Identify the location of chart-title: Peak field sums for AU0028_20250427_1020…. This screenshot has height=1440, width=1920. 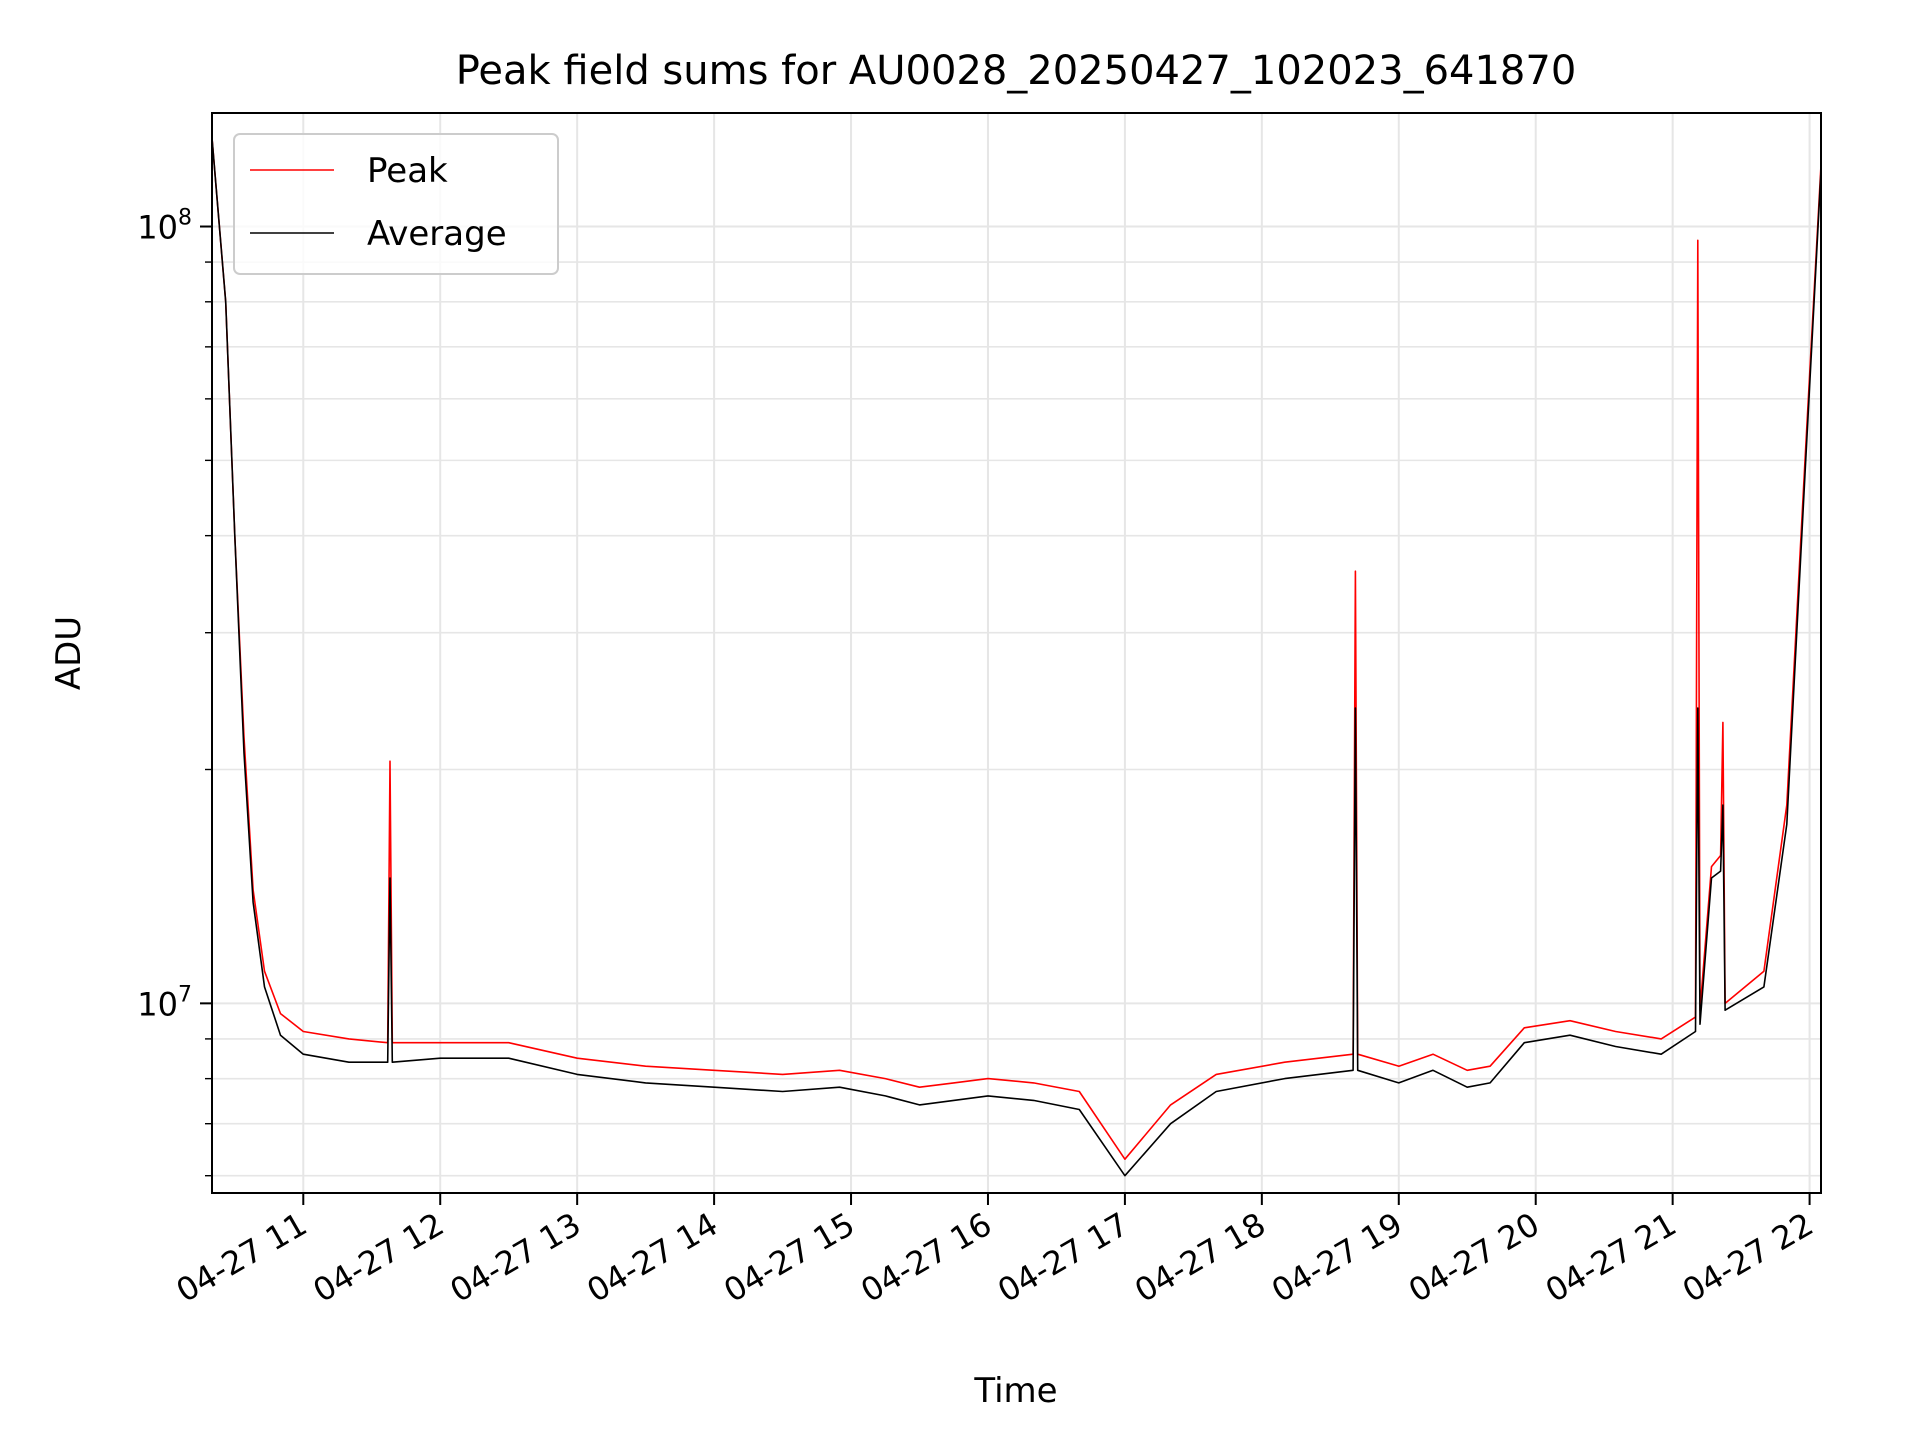
(1016, 71).